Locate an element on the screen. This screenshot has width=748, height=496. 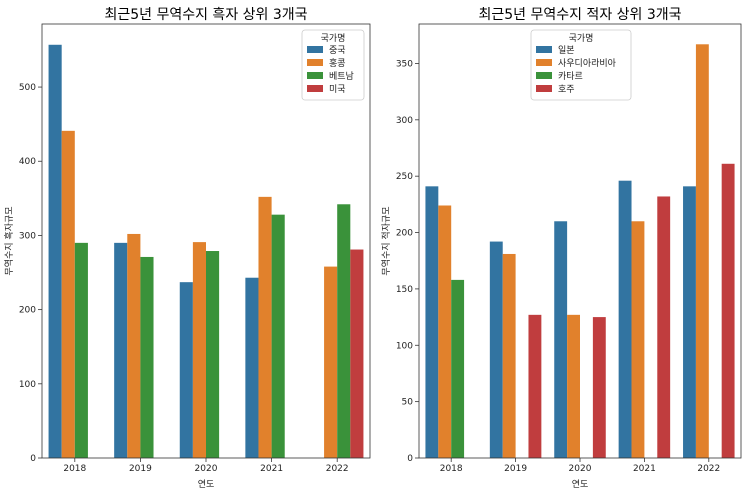
chart-0-legend-entry: 미국 is located at coordinates (337, 89).